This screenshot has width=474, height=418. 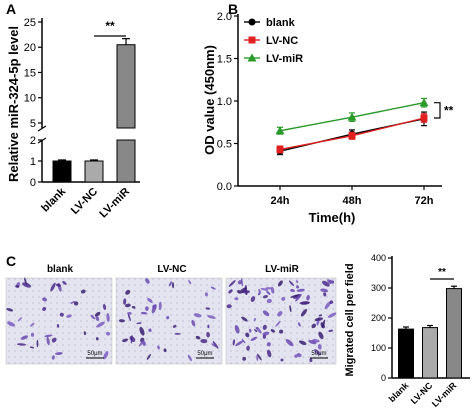 I want to click on micrograph-blank: 50μm, so click(x=59, y=321).